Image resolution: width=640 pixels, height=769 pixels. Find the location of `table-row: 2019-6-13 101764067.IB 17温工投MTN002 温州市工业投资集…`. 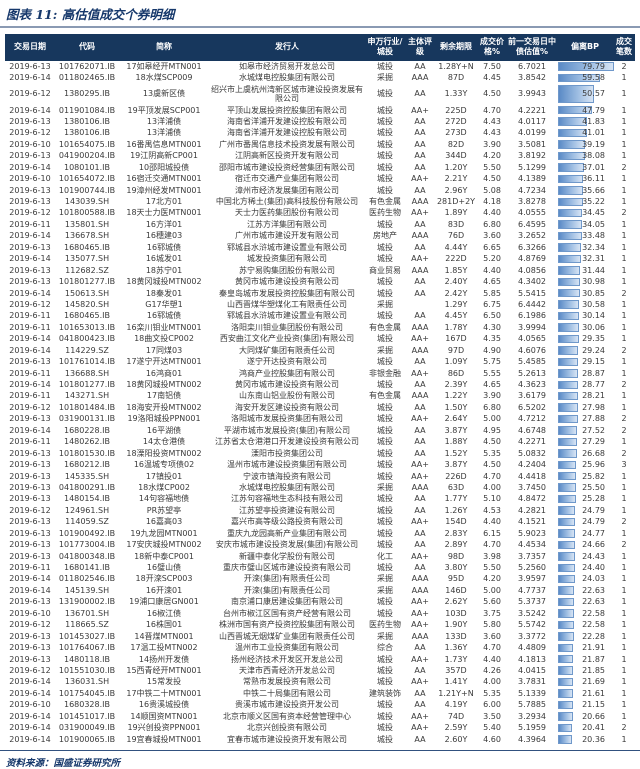

table-row: 2019-6-13 101764067.IB 17温工投MTN002 温州市工业投资集… is located at coordinates (320, 647).